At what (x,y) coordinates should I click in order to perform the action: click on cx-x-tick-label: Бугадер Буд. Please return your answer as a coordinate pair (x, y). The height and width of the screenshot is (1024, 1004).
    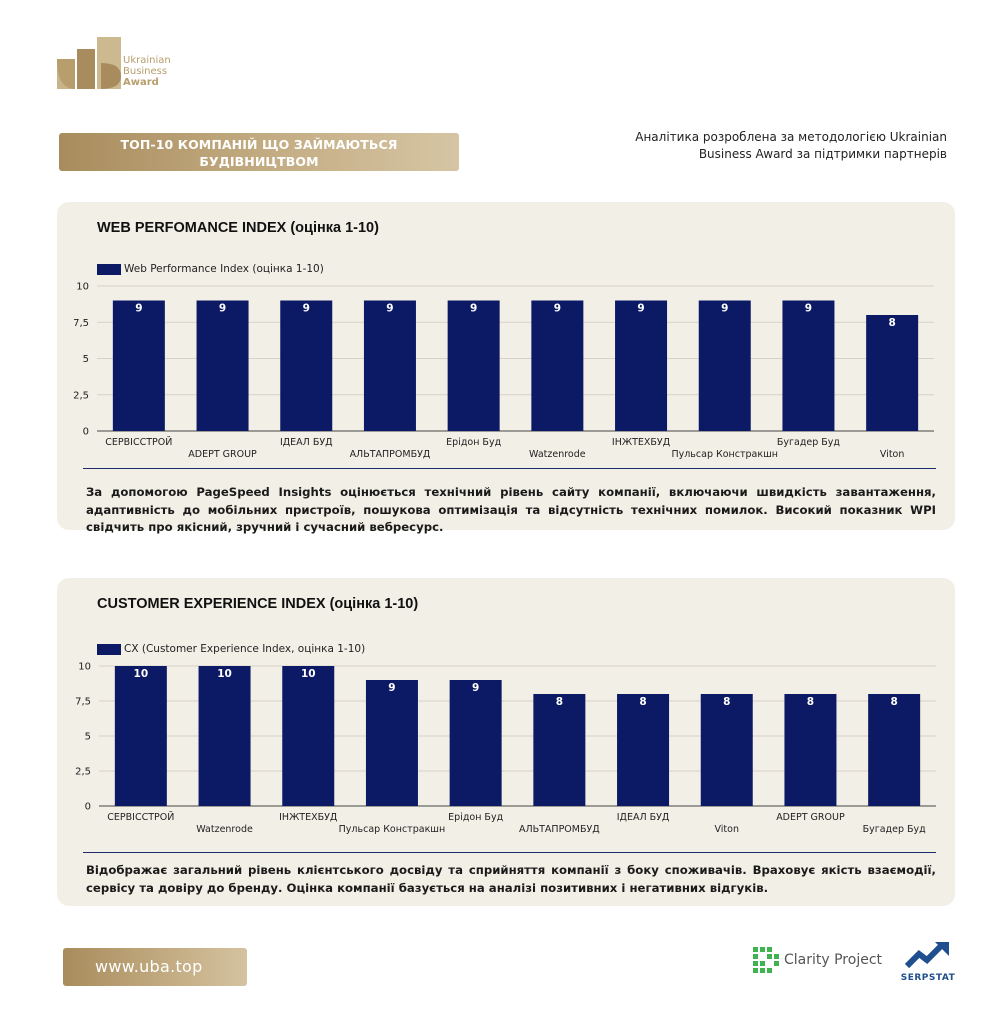
    Looking at the image, I should click on (895, 829).